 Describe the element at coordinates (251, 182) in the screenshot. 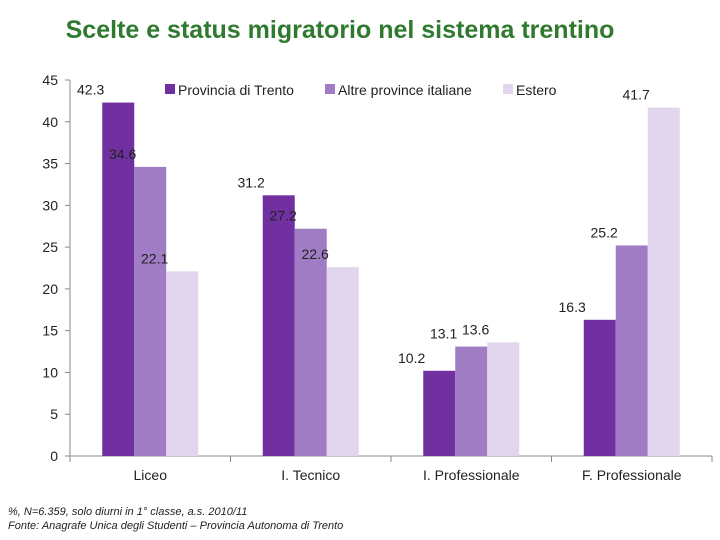

I see `data-label: 31.2` at that location.